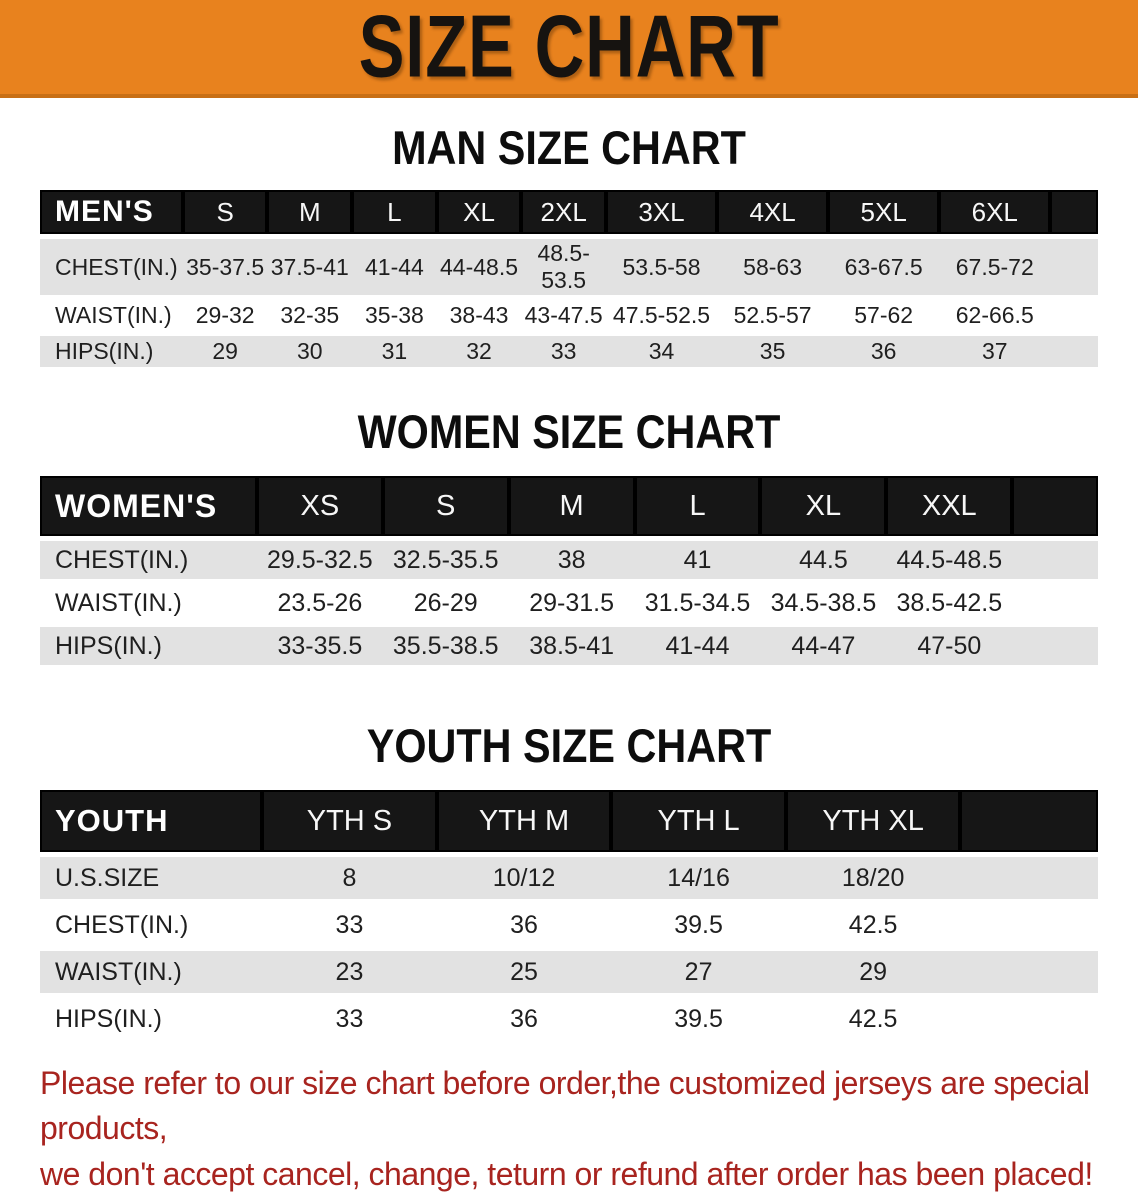 The image size is (1138, 1197). What do you see at coordinates (773, 212) in the screenshot?
I see `column-header: 4XL` at bounding box center [773, 212].